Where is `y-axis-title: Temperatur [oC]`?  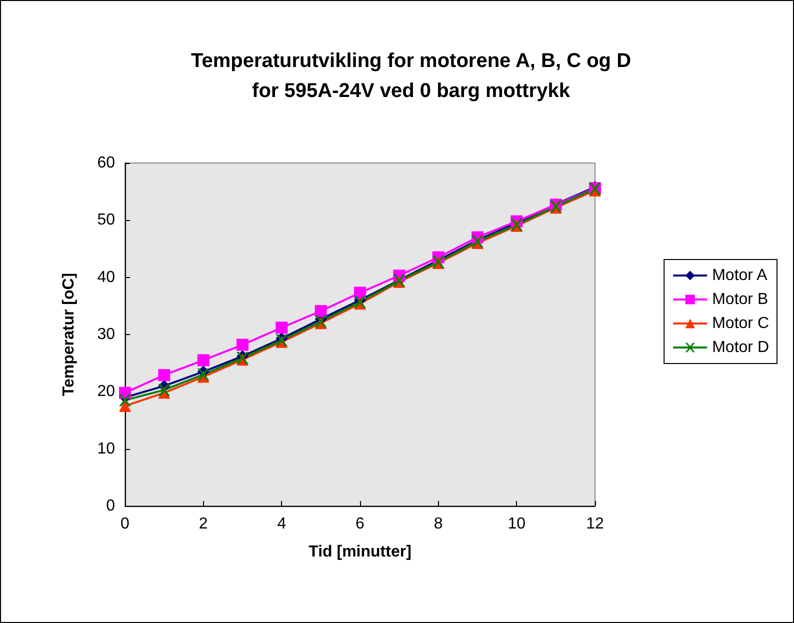 y-axis-title: Temperatur [oC] is located at coordinates (69, 334).